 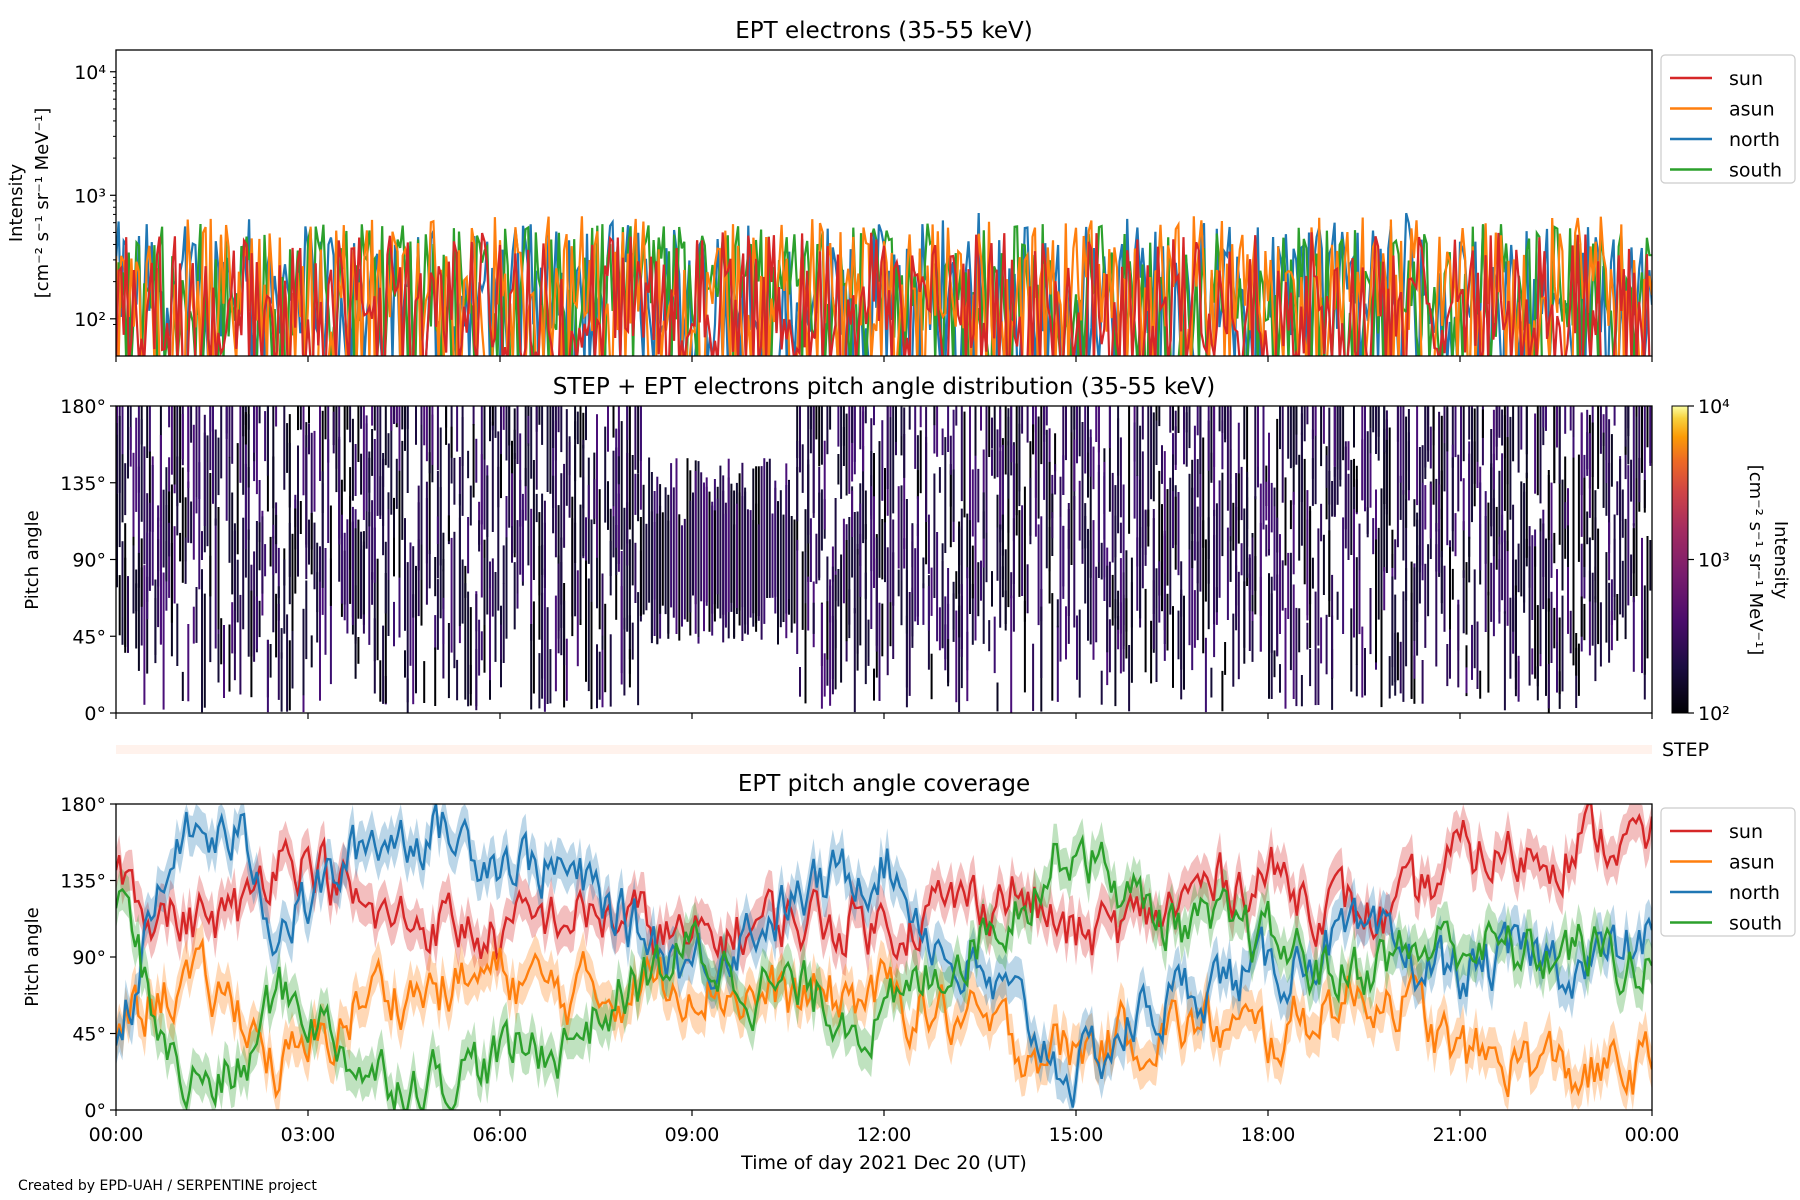 What do you see at coordinates (1780, 560) in the screenshot?
I see `colorbar-label-line1: Intensity` at bounding box center [1780, 560].